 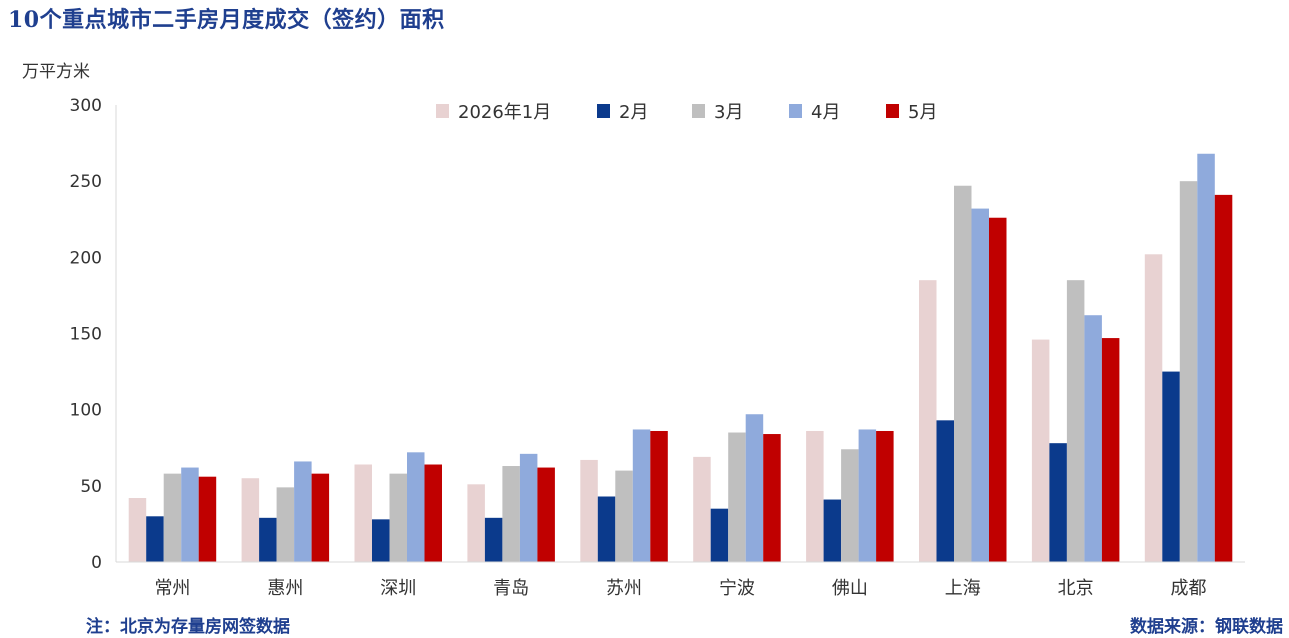 I want to click on y-tick-label: 50, so click(x=91, y=487).